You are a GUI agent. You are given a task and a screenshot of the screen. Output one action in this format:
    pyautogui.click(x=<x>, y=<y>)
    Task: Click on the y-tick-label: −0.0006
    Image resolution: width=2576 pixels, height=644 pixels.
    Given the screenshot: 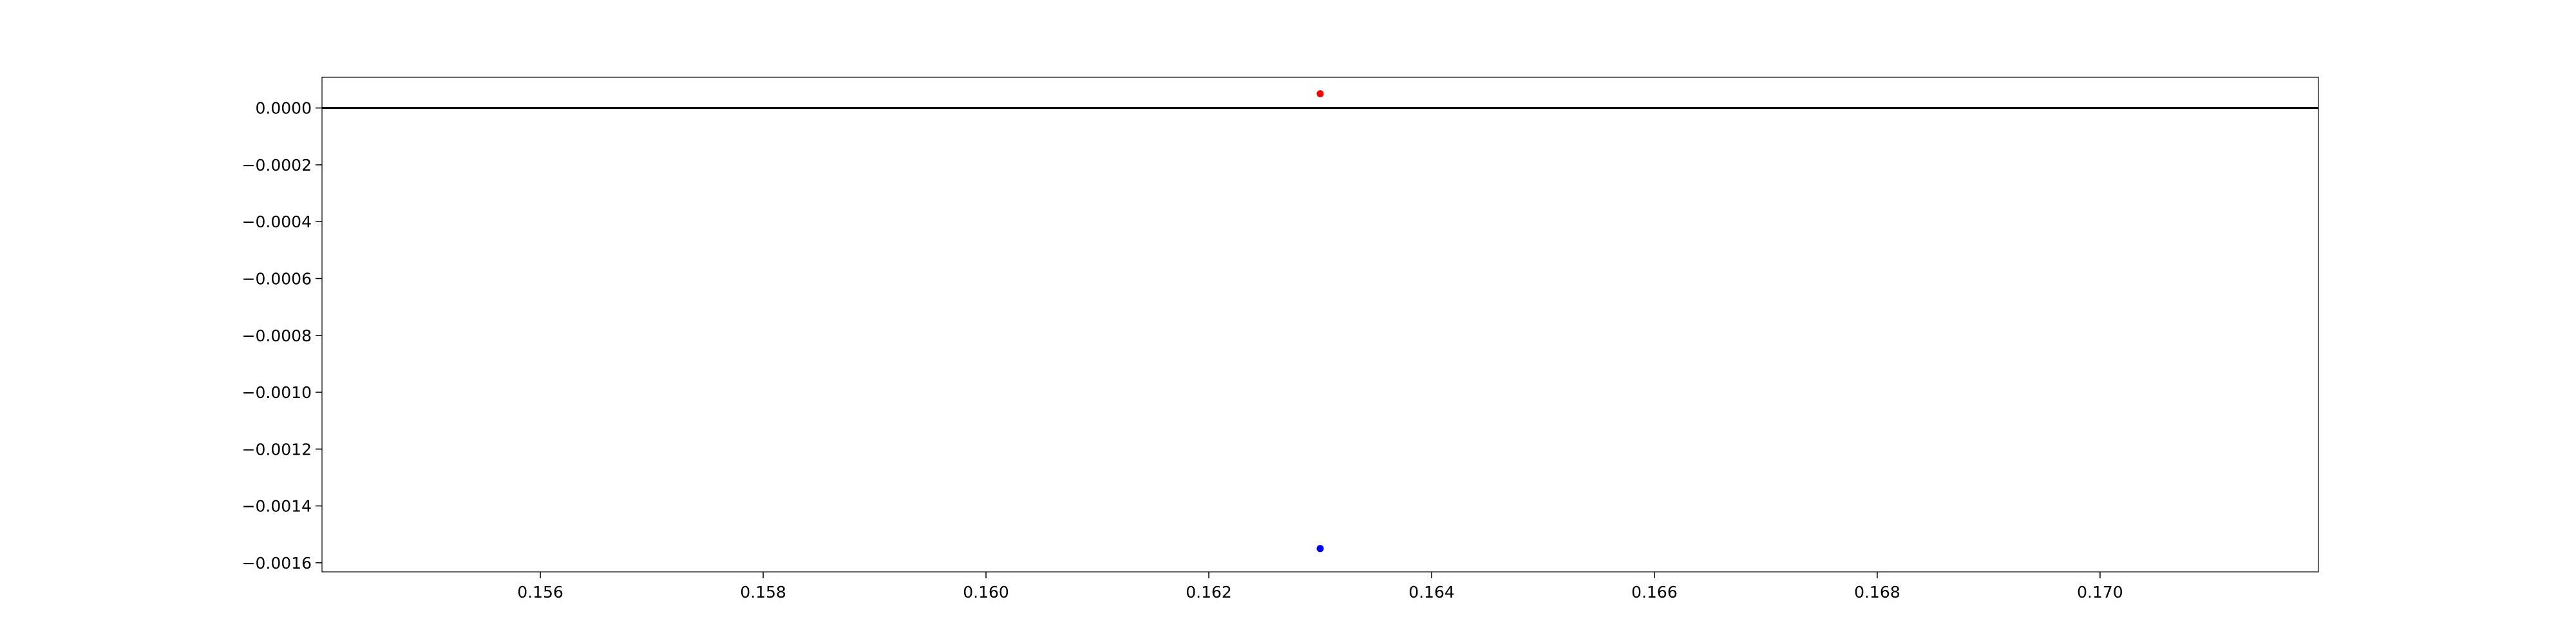 What is the action you would take?
    pyautogui.click(x=277, y=278)
    